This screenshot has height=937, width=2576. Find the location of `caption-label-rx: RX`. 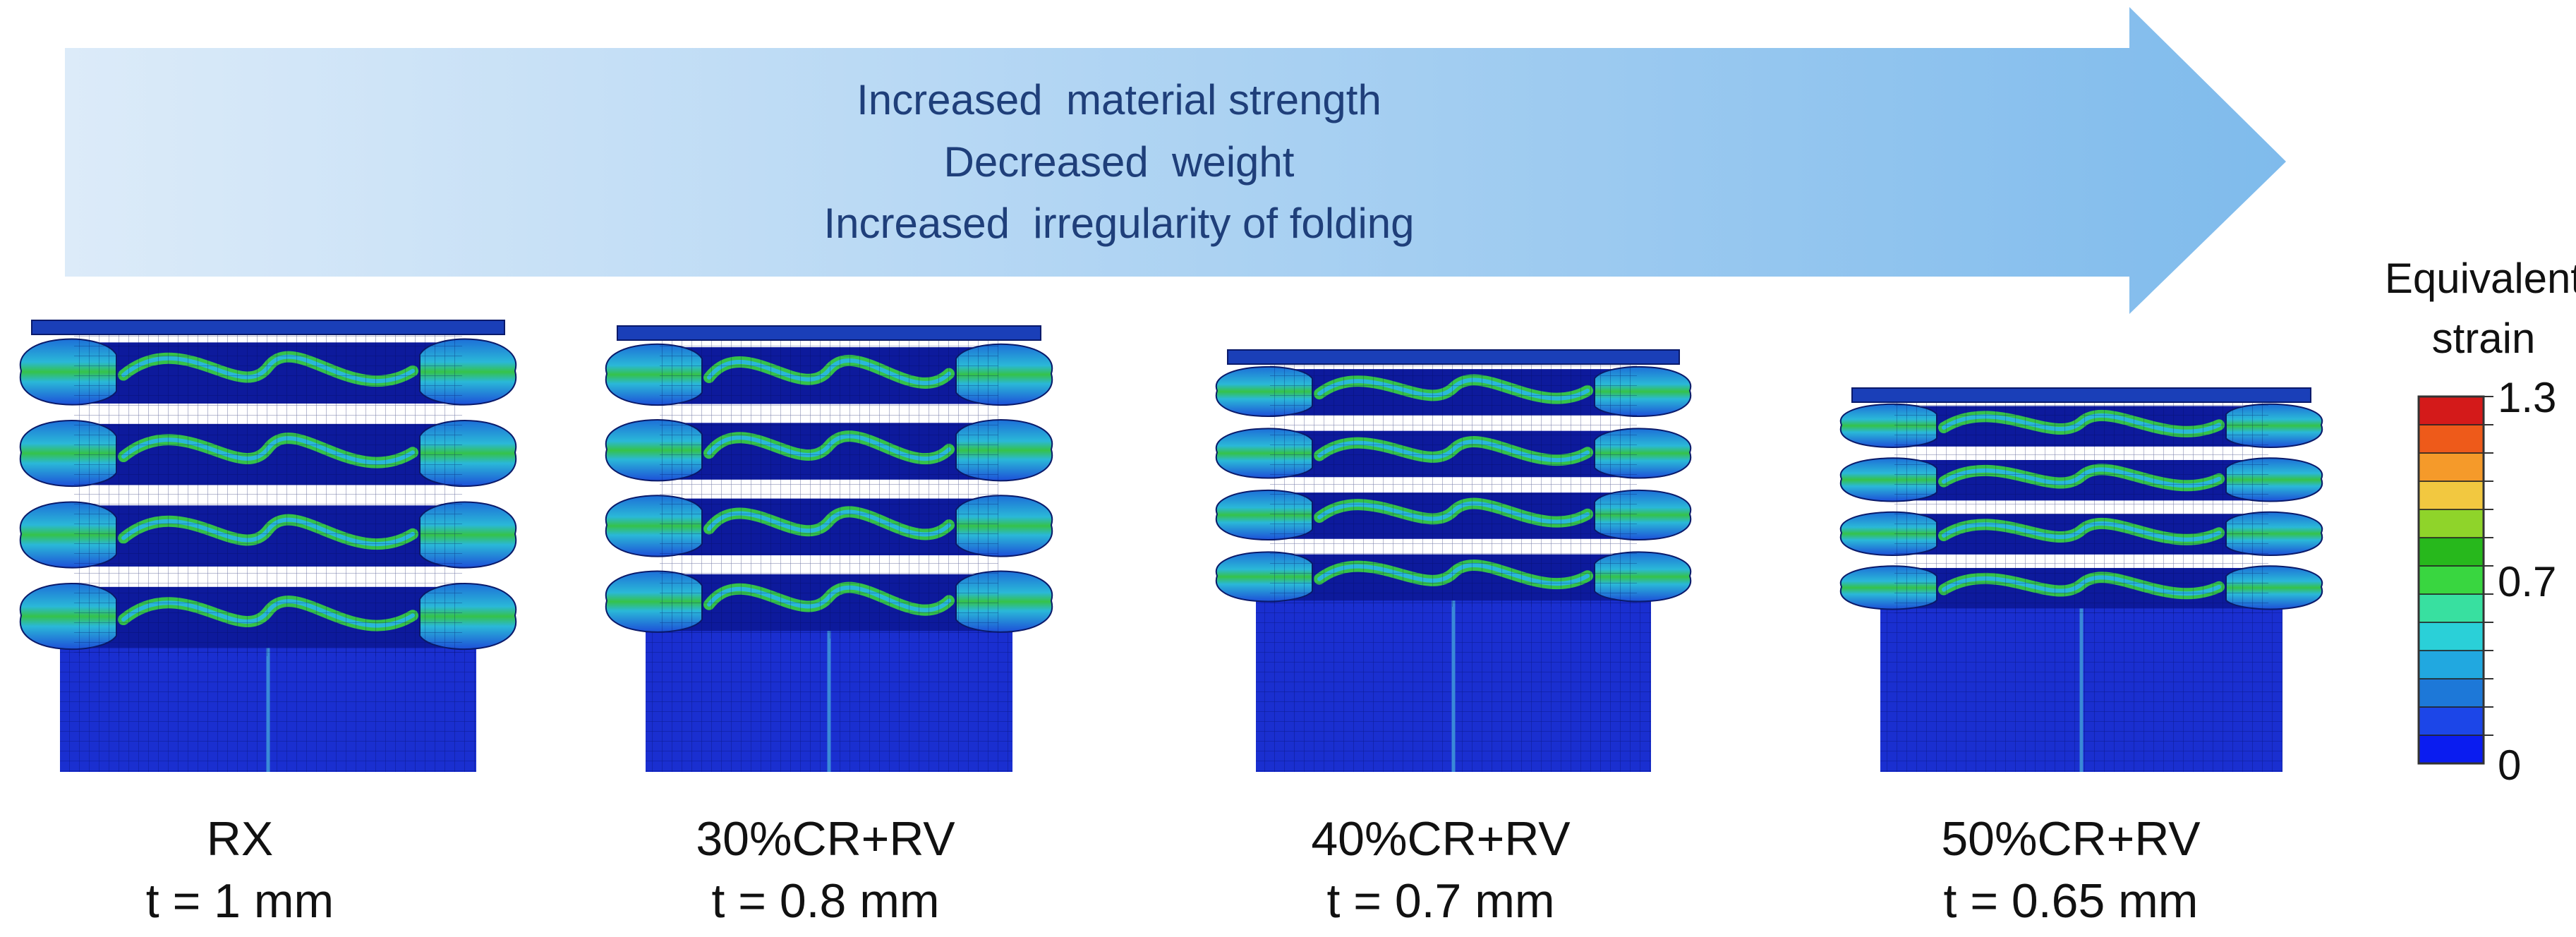

caption-label-rx: RX is located at coordinates (240, 839).